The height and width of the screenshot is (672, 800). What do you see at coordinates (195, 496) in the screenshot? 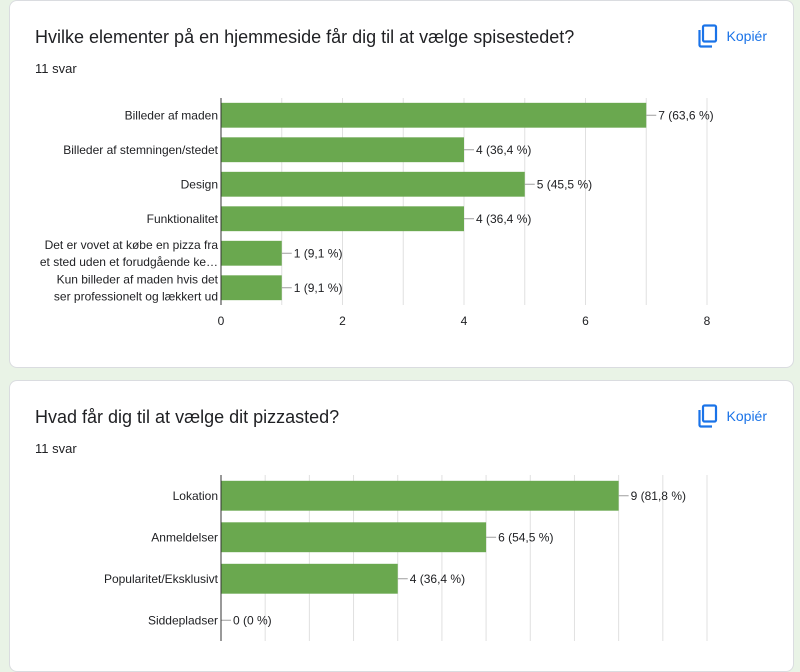
I see `category-label: Lokation` at bounding box center [195, 496].